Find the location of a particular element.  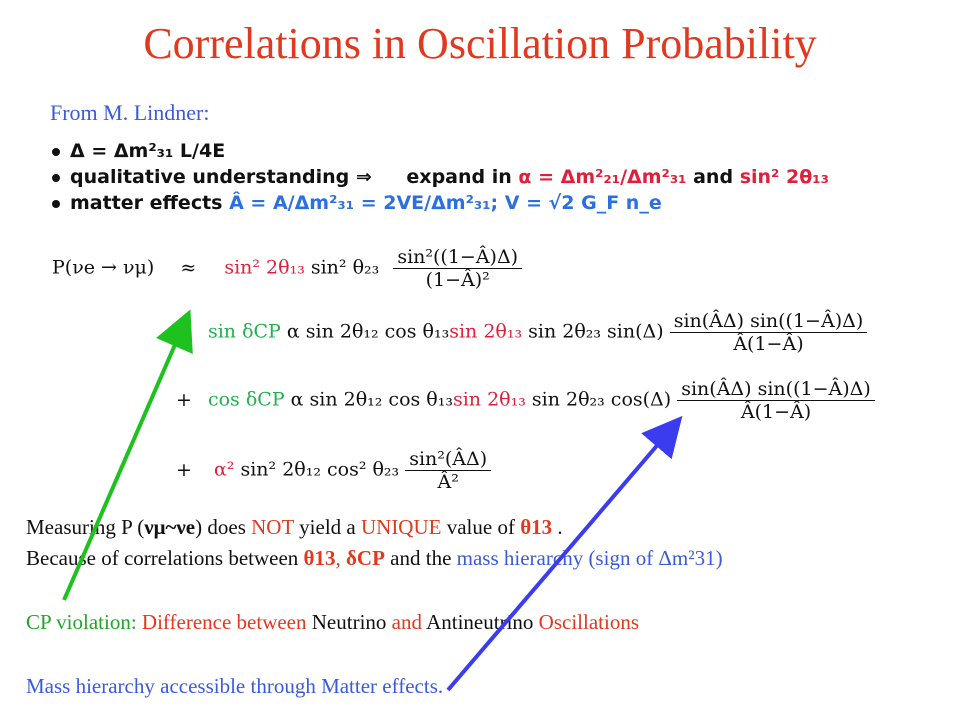

term1-fraction: sin²((1−Â)Δ) (1−Â)² is located at coordinates (458, 268).